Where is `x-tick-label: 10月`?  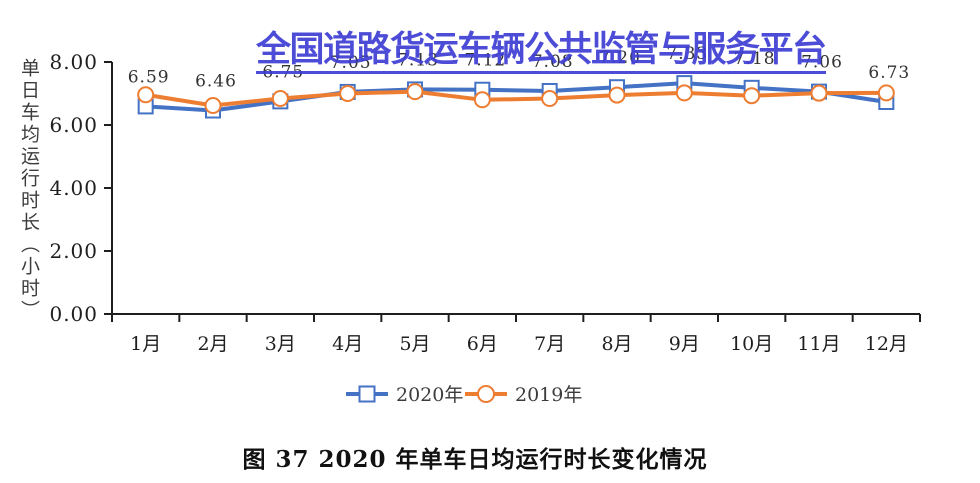 x-tick-label: 10月 is located at coordinates (751, 344).